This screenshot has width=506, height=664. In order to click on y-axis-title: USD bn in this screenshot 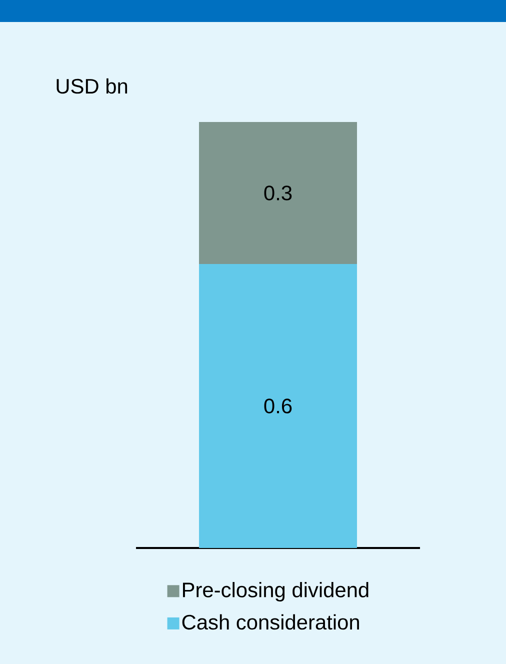, I will do `click(92, 86)`.